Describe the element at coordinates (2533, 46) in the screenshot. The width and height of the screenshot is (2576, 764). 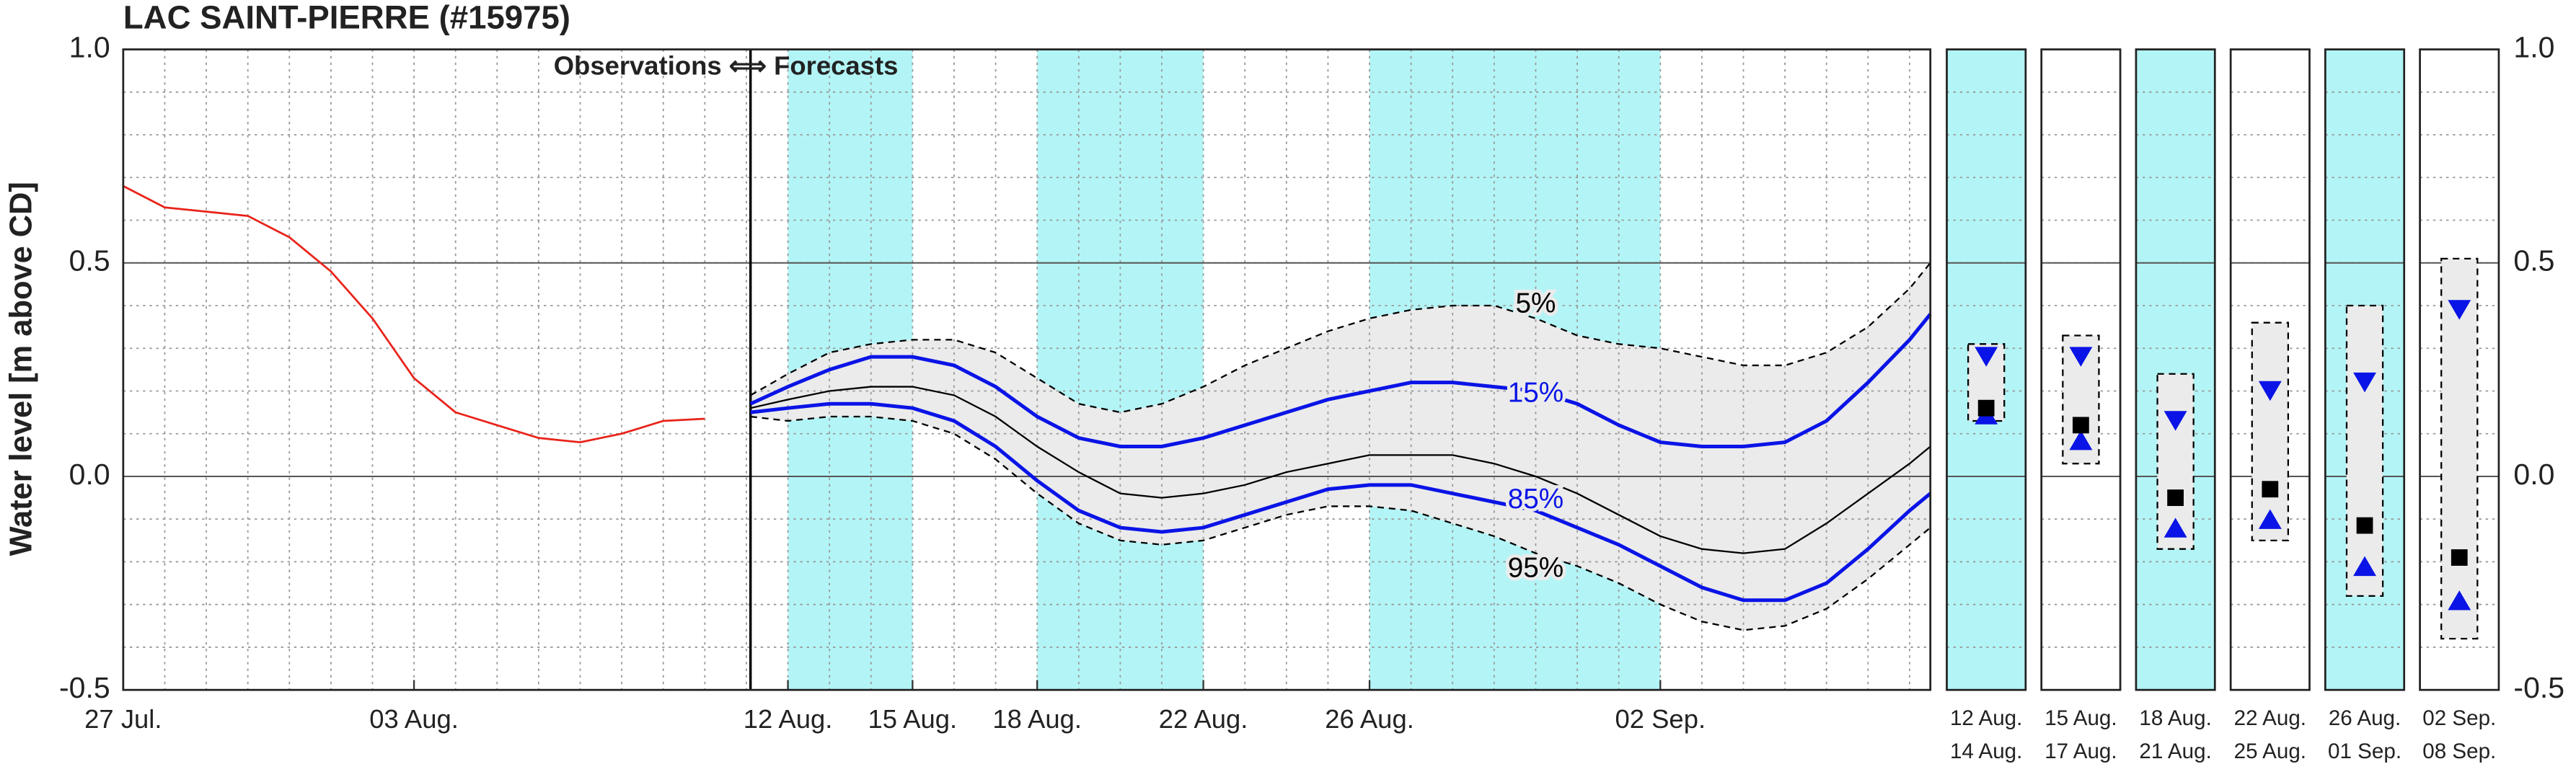
I see `y2-tick-label: 1.0` at that location.